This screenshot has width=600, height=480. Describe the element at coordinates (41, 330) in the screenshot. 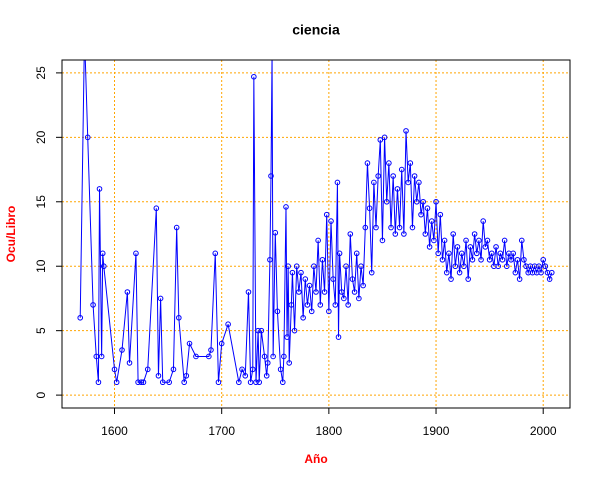

I see `y-tick-label: 5` at that location.